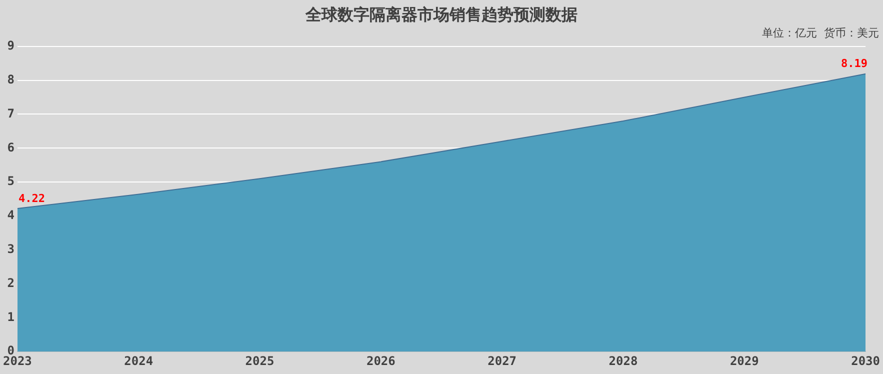  I want to click on y-tick-label: 7, so click(10, 113).